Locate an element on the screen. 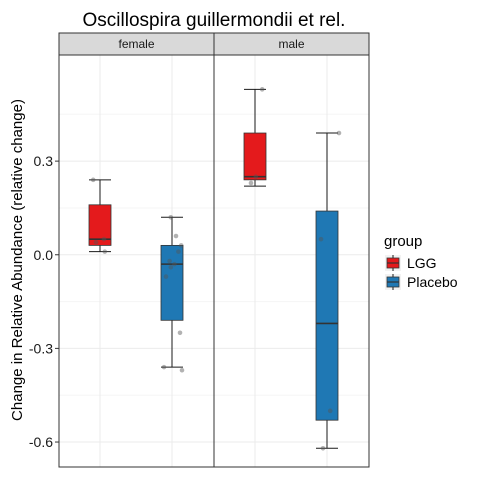 The height and width of the screenshot is (480, 480). box-female-Placebo is located at coordinates (172, 294).